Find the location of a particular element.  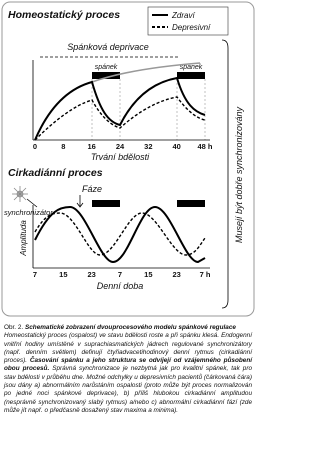

sun-icon is located at coordinates (25, 197).